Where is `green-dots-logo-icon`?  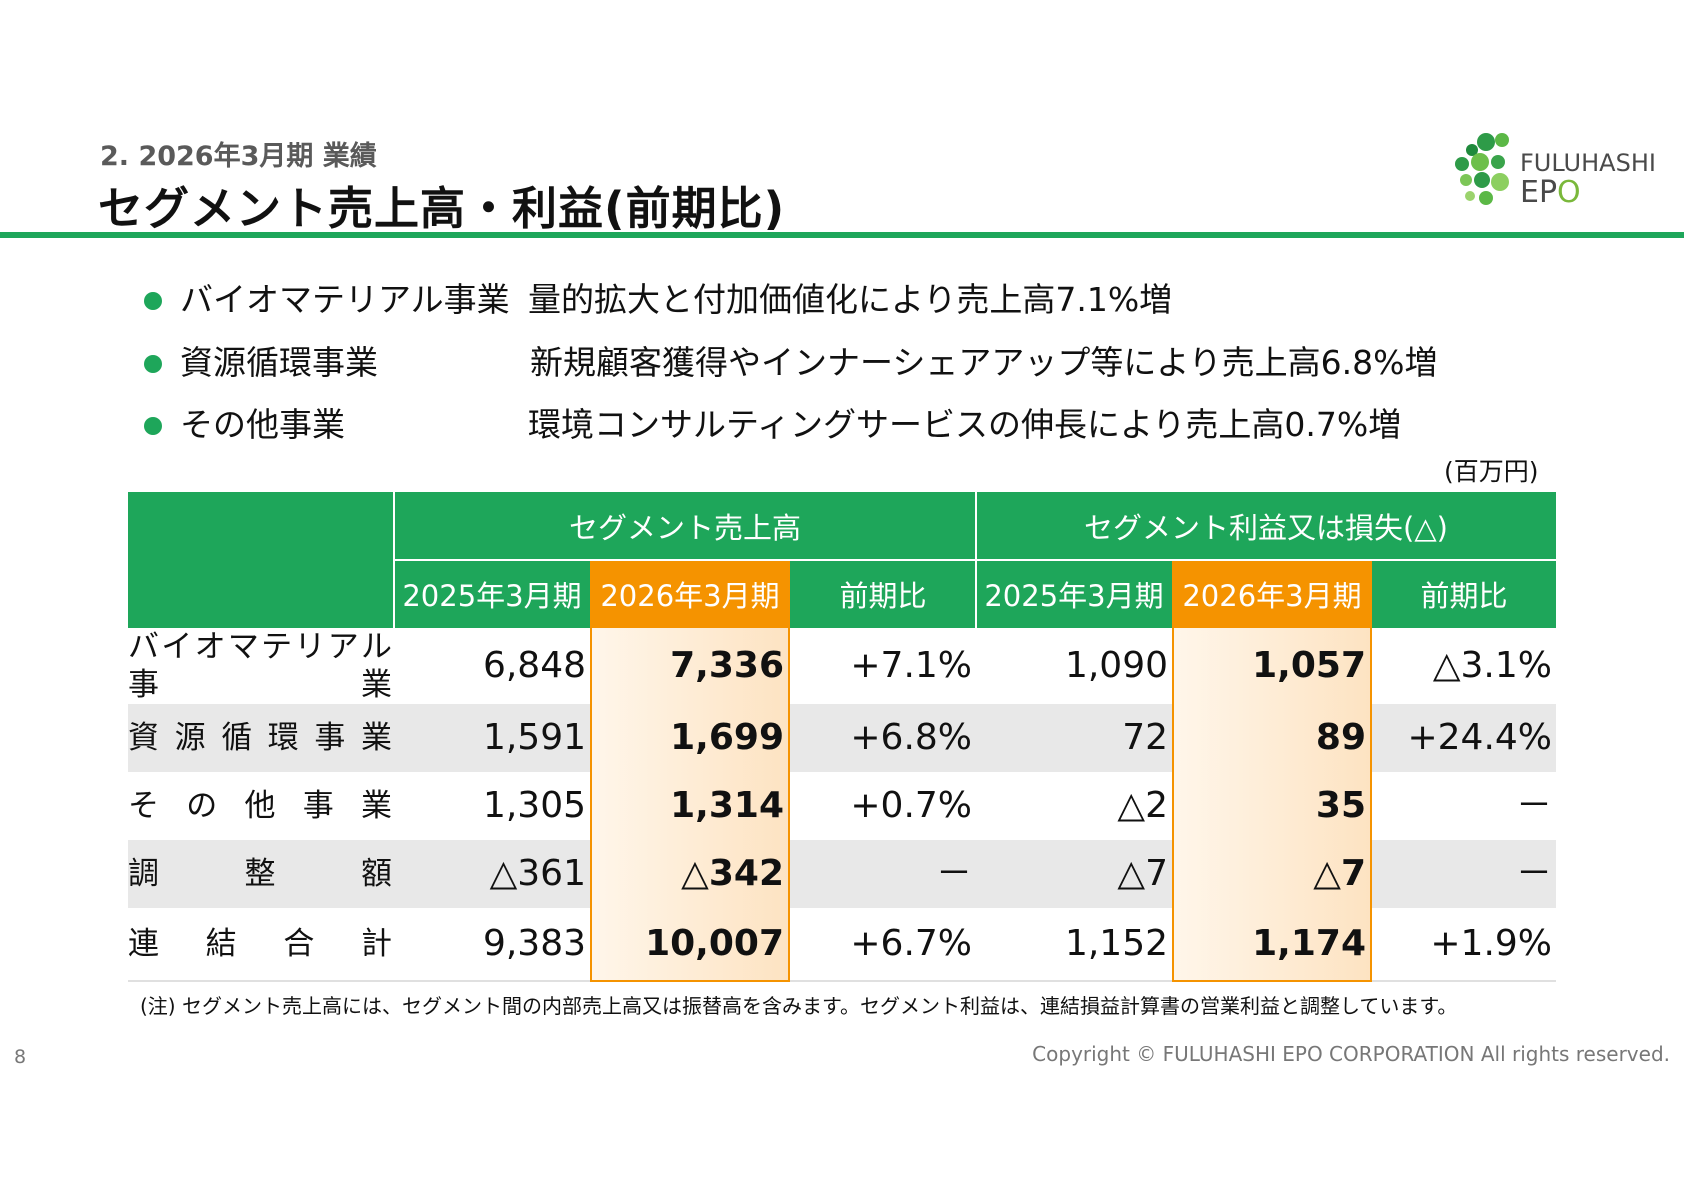
green-dots-logo-icon is located at coordinates (1482, 169).